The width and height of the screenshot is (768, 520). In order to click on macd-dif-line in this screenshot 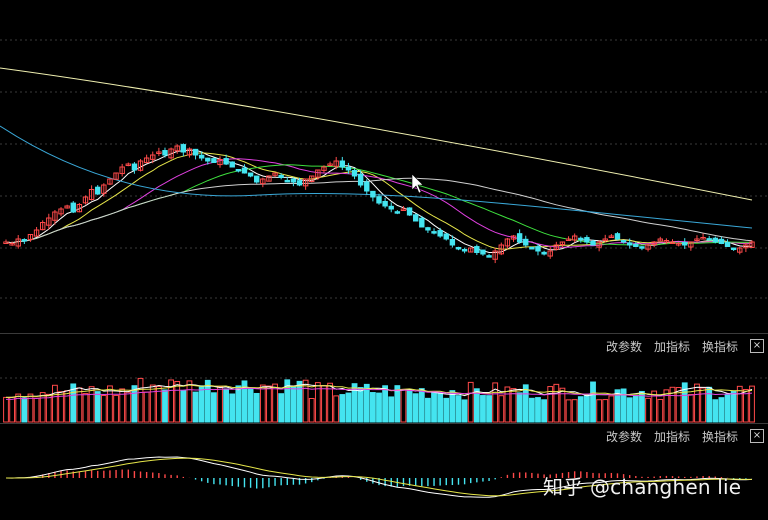, I will do `click(379, 477)`.